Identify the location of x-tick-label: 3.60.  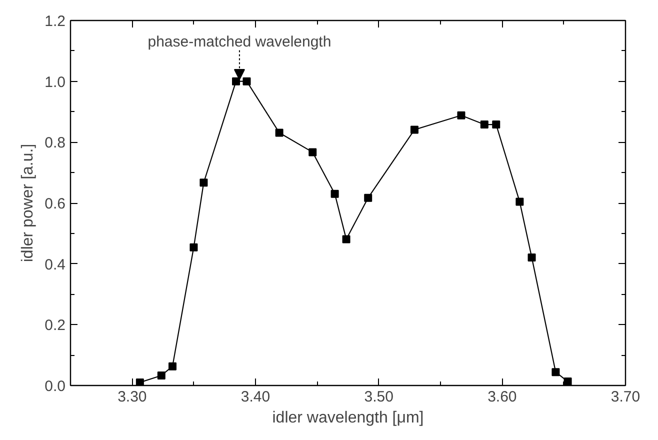
(502, 397).